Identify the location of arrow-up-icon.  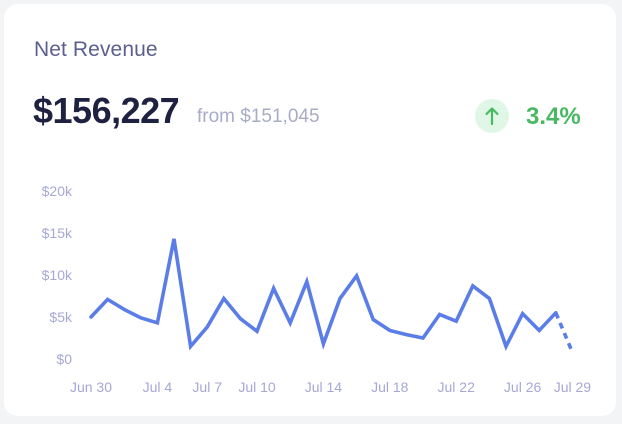
(492, 116).